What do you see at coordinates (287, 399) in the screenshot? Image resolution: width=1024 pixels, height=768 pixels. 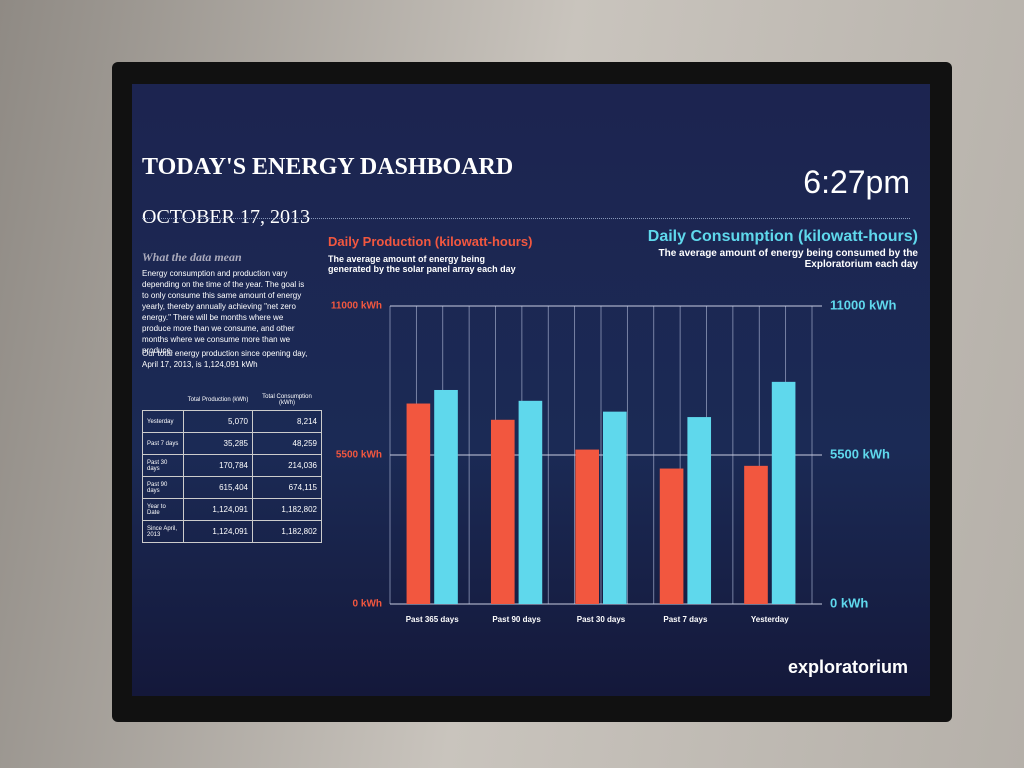 I see `column-header: Total Consumption (kWh)` at bounding box center [287, 399].